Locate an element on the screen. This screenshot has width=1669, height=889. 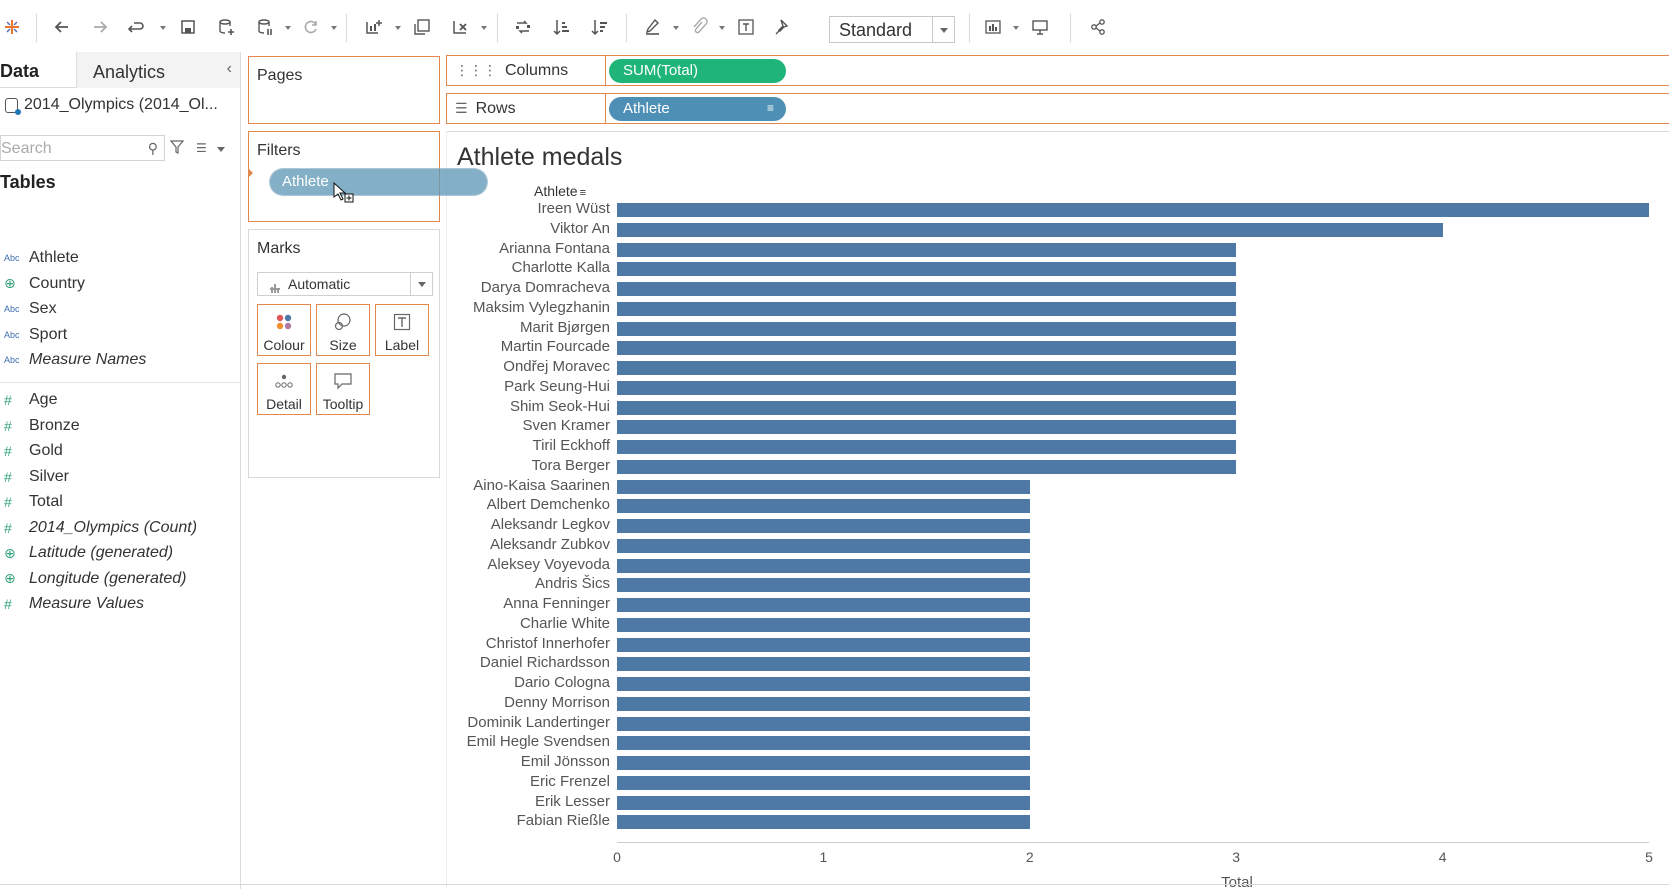
field-sex: Abc Sex is located at coordinates (120, 309).